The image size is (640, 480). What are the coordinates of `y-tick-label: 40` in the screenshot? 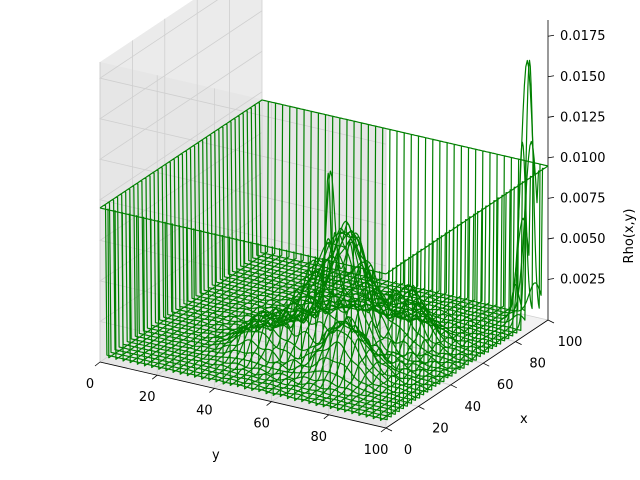 It's located at (204, 410).